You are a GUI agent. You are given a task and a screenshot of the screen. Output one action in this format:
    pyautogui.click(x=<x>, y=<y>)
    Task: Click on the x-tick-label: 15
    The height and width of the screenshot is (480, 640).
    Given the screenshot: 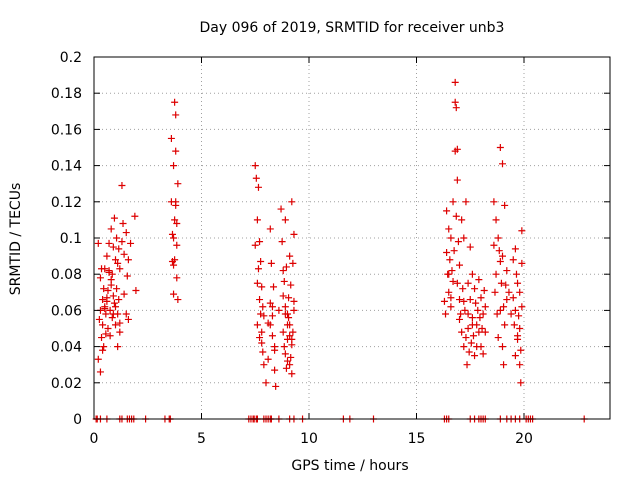 What is the action you would take?
    pyautogui.click(x=417, y=439)
    